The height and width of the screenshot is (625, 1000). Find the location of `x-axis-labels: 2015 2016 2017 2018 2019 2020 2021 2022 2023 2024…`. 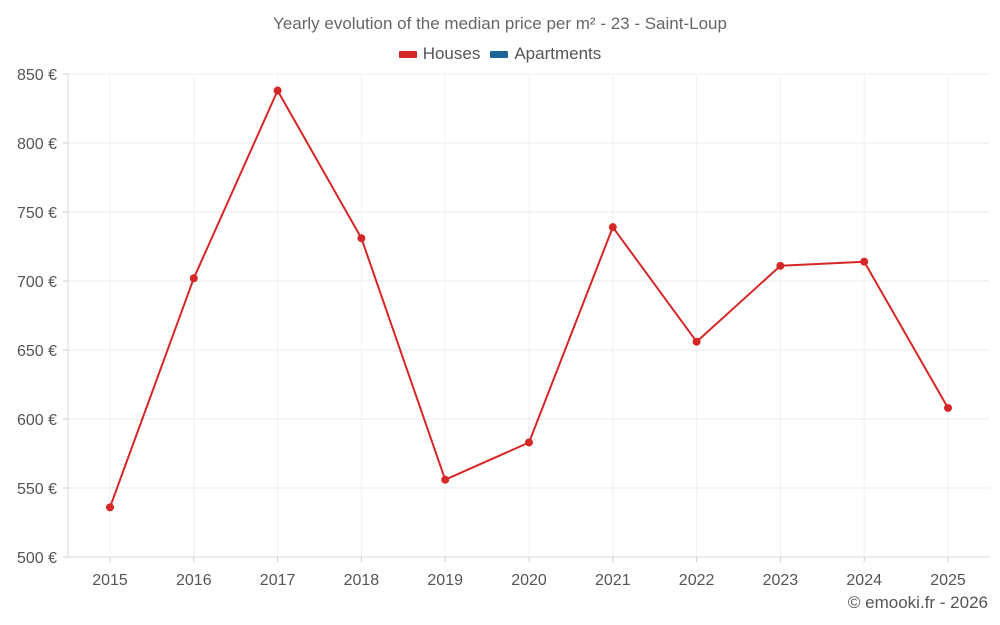

x-axis-labels: 2015 2016 2017 2018 2019 2020 2021 2022 2023 2024… is located at coordinates (529, 580).